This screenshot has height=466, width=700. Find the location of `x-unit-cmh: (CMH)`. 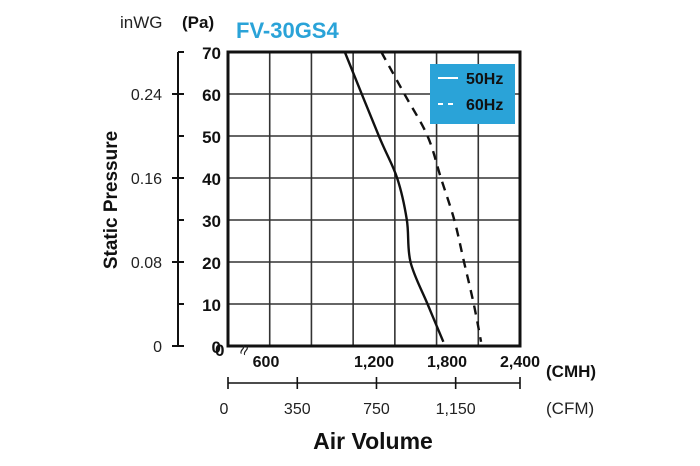

x-unit-cmh: (CMH) is located at coordinates (571, 371).